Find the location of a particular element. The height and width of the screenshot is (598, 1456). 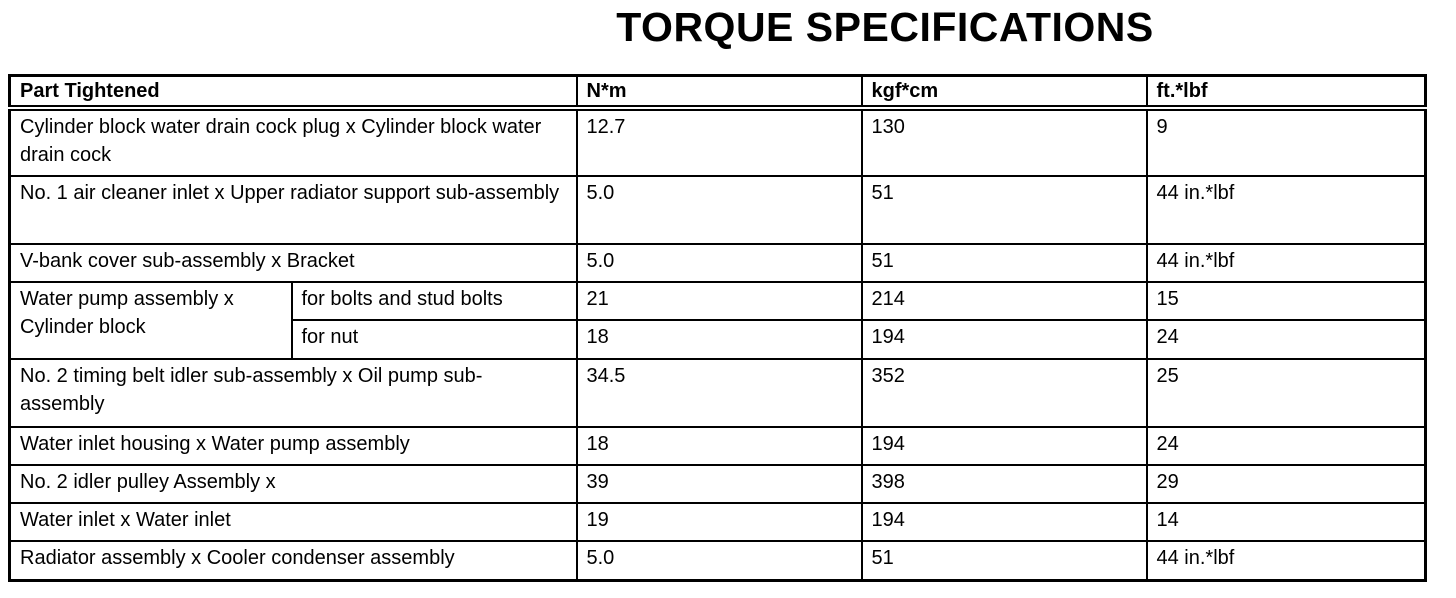

ftlbf-cell: 25 is located at coordinates (1286, 393).